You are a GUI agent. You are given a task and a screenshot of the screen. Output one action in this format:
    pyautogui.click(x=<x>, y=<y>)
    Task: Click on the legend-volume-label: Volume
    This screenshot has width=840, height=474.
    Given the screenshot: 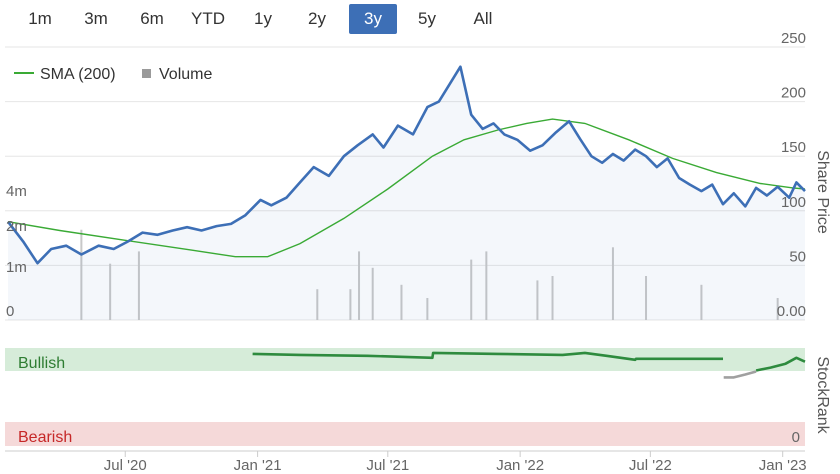 What is the action you would take?
    pyautogui.click(x=185, y=74)
    